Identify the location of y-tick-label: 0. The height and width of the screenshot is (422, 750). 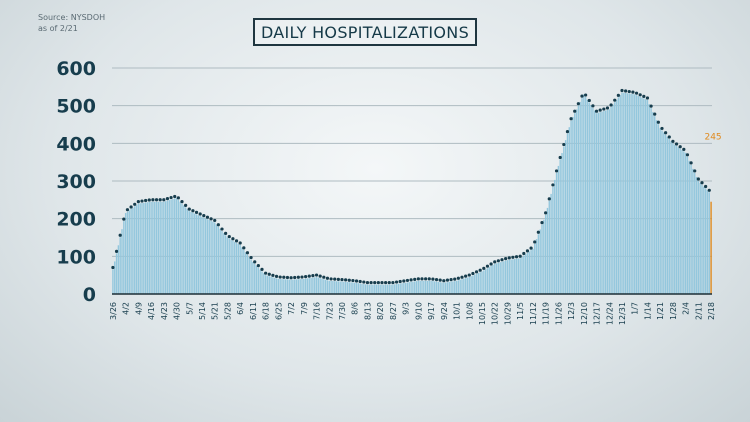
(89, 295).